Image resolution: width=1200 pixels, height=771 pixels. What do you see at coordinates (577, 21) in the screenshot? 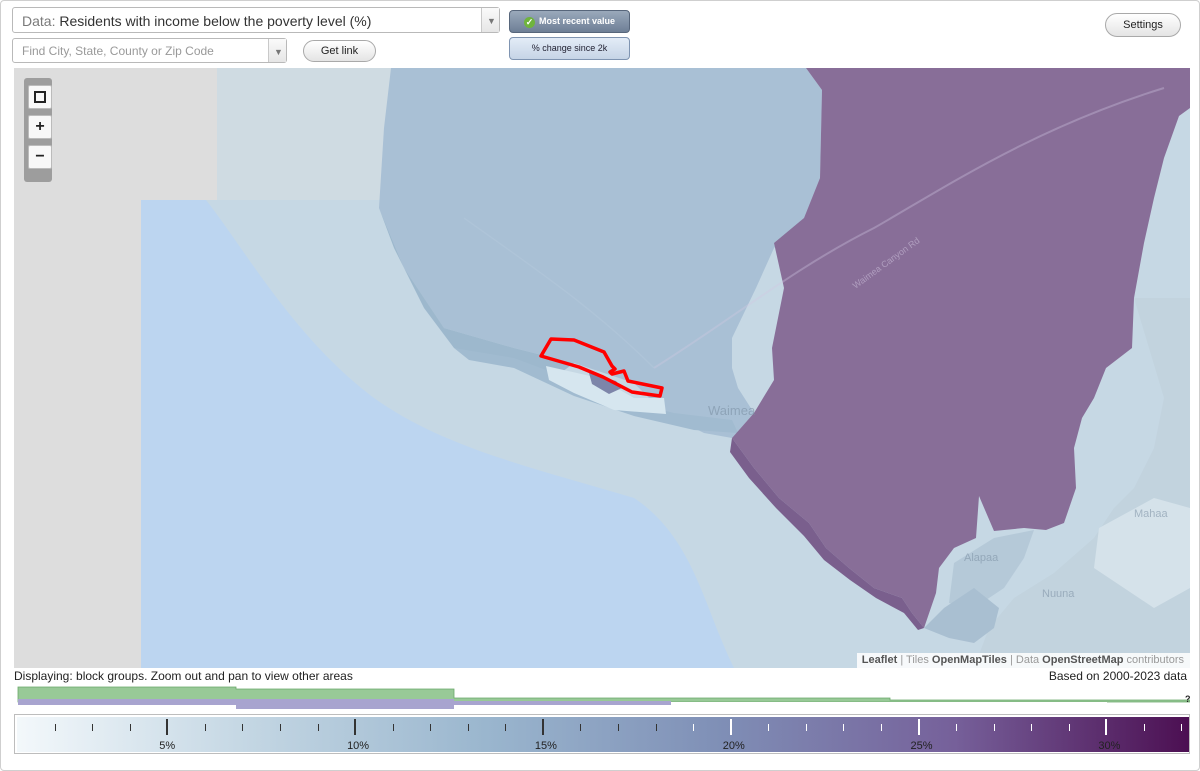
I see `most-recent-value-label: Most recent value` at bounding box center [577, 21].